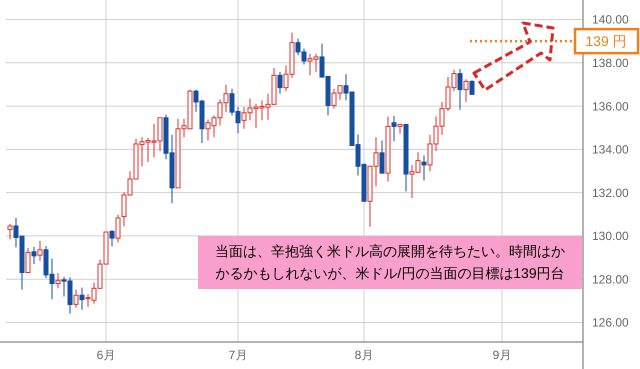 Image resolution: width=640 pixels, height=369 pixels. Describe the element at coordinates (611, 149) in the screenshot. I see `y-tick-label: 134.00` at that location.